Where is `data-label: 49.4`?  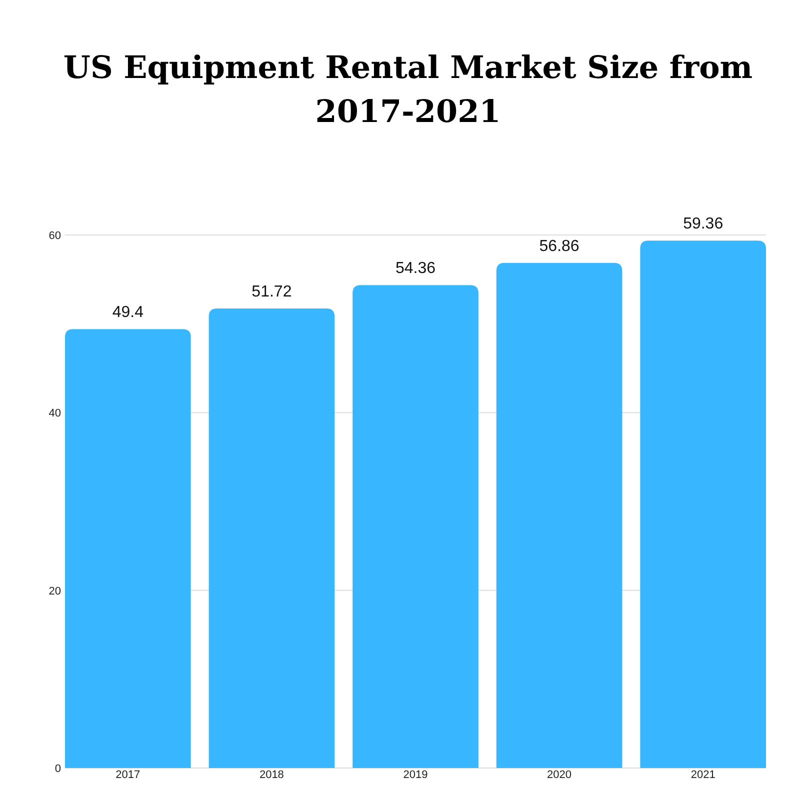 data-label: 49.4 is located at coordinates (128, 313).